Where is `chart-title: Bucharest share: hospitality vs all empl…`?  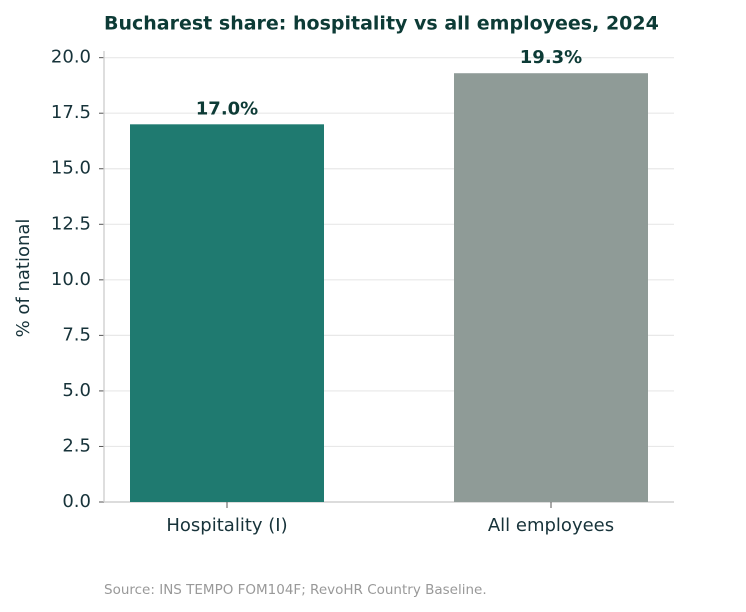 chart-title: Bucharest share: hospitality vs all empl… is located at coordinates (381, 24).